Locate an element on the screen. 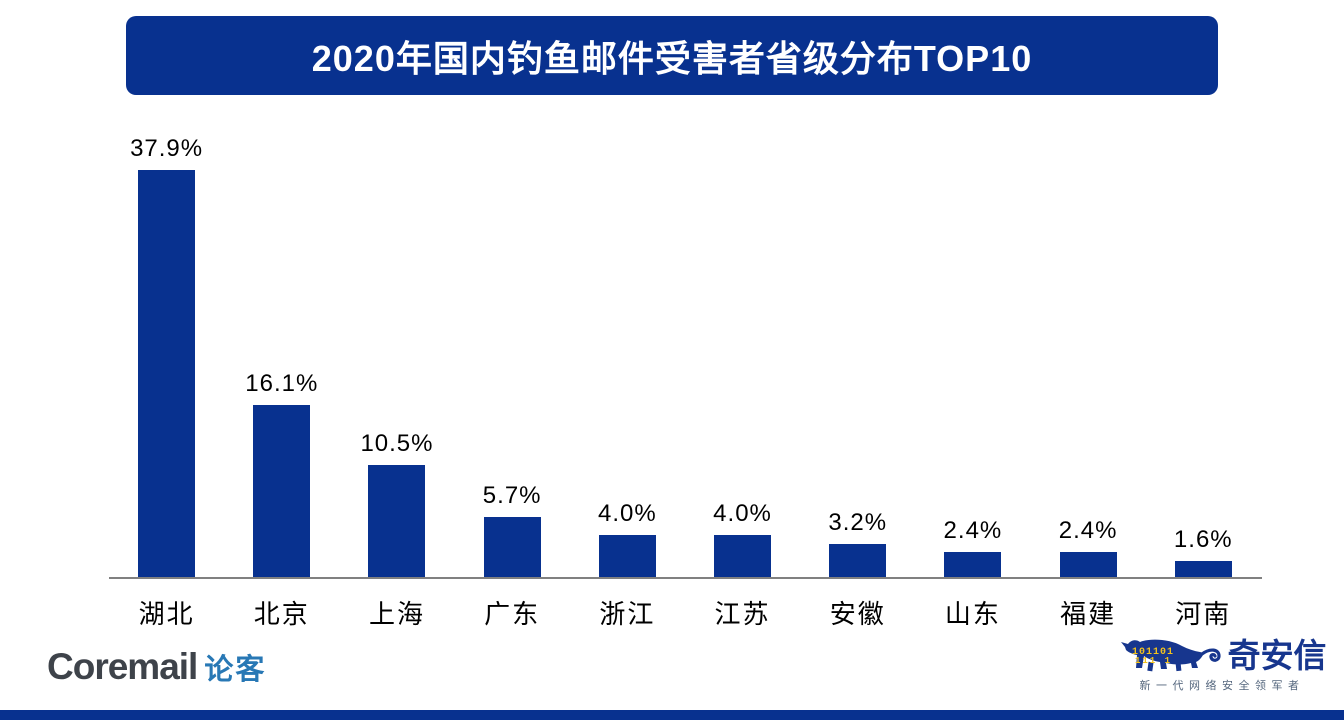 Image resolution: width=1344 pixels, height=720 pixels. x-axis-category-label: 上海 is located at coordinates (396, 614).